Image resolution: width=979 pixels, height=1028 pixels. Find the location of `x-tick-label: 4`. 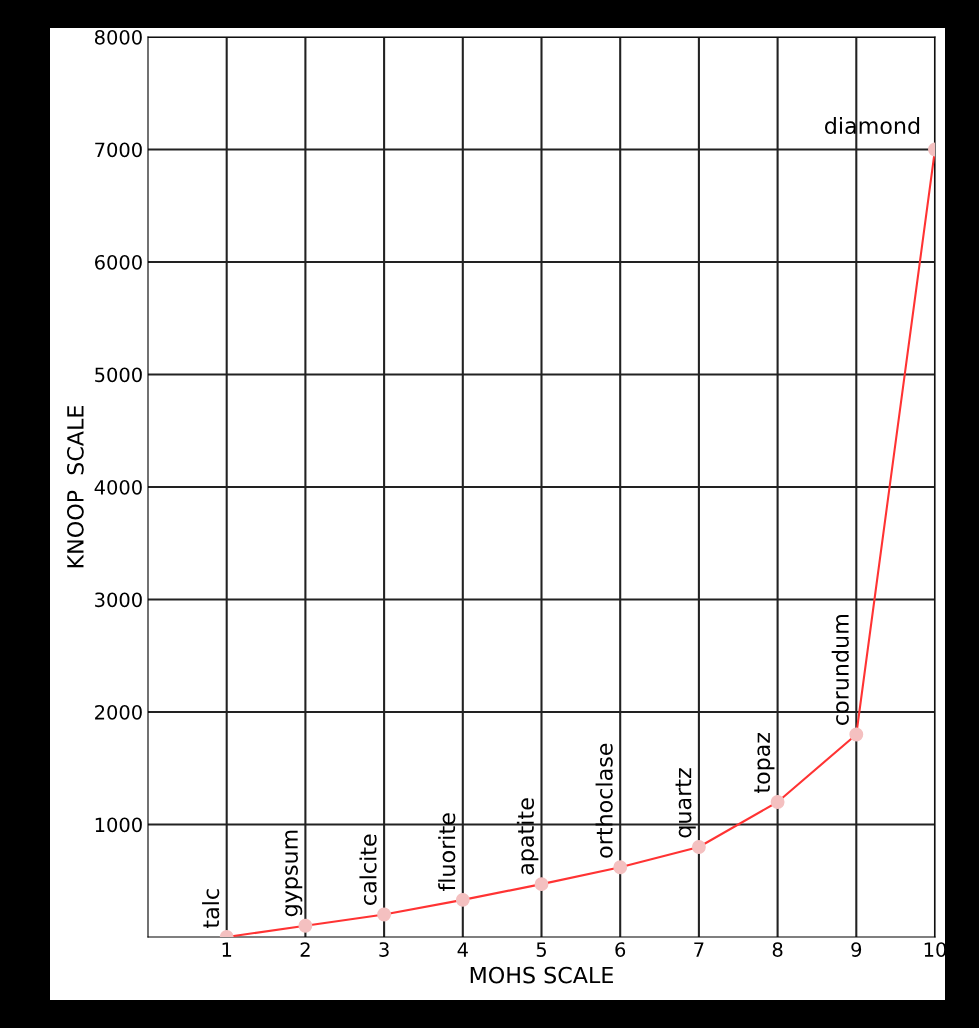

x-tick-label: 4 is located at coordinates (462, 949).